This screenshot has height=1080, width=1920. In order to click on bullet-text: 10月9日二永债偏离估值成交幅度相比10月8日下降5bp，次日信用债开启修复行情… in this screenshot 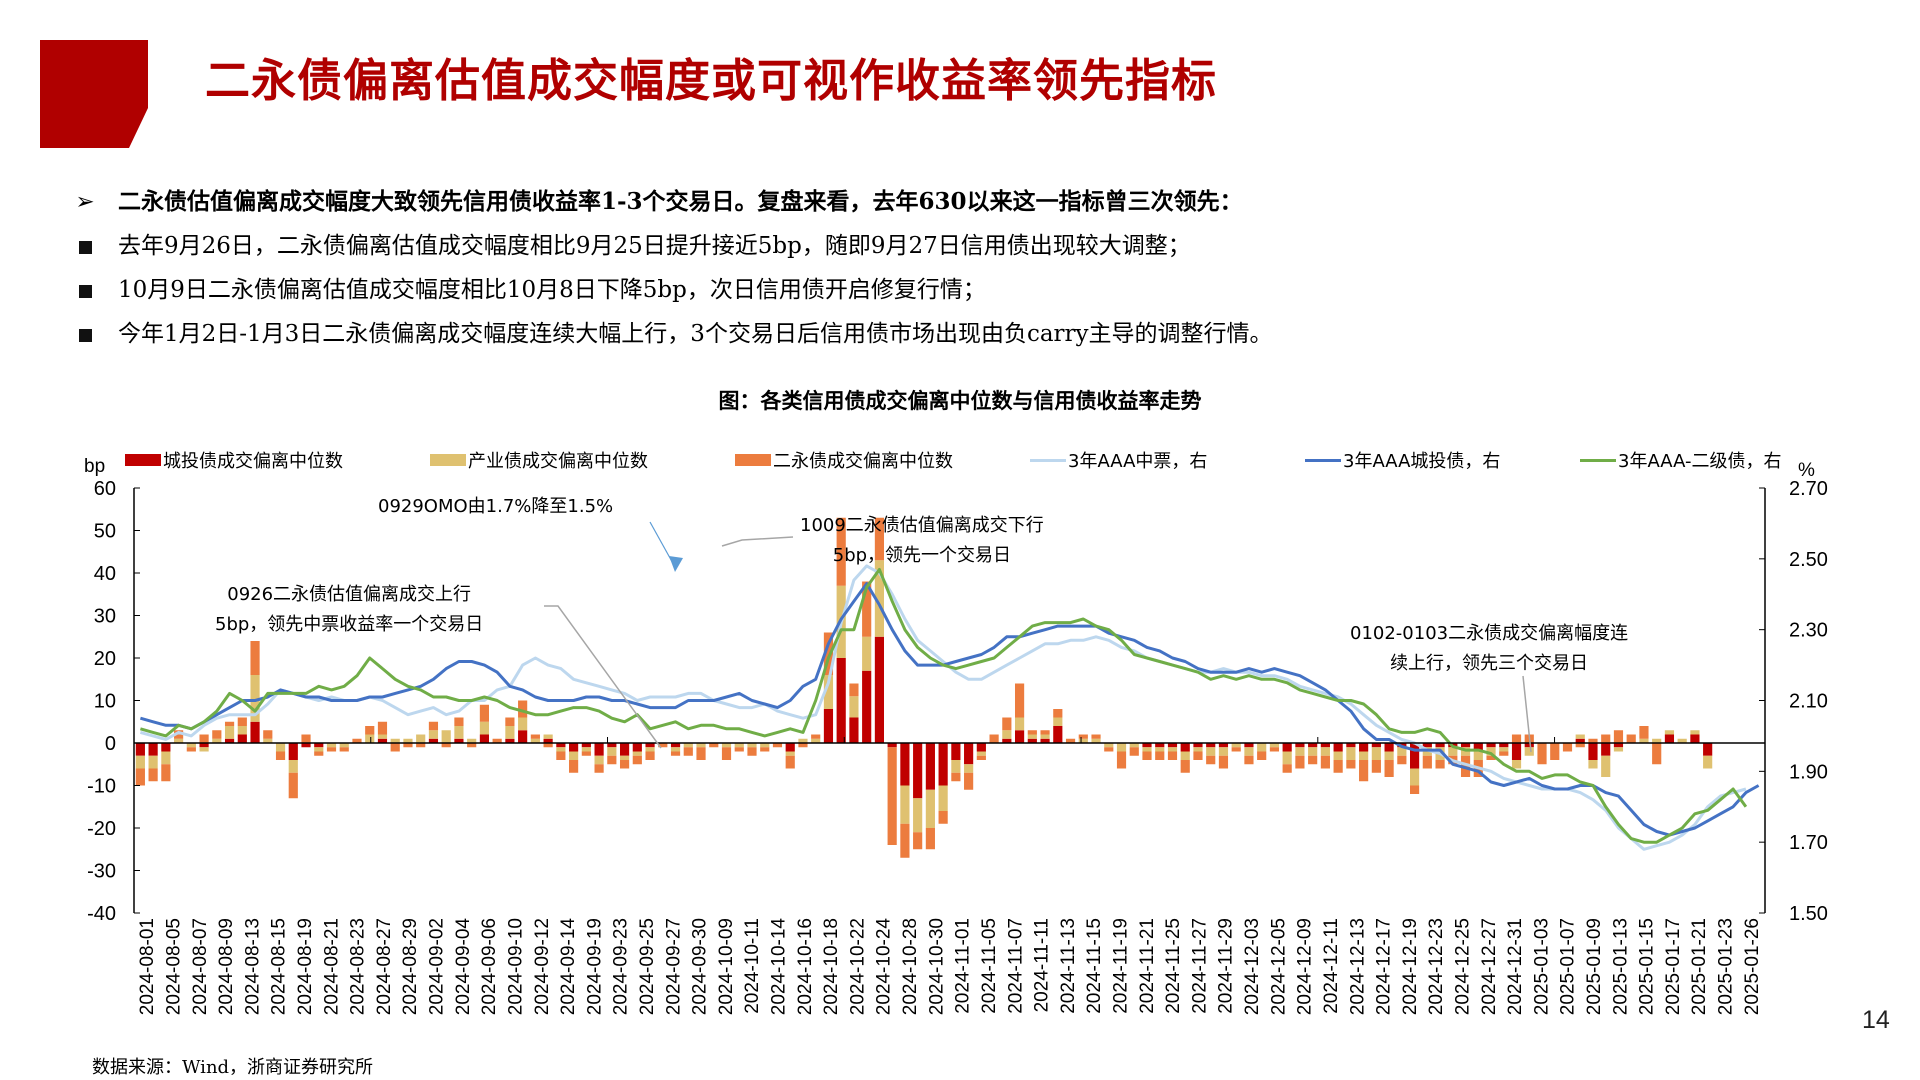, I will do `click(552, 290)`.